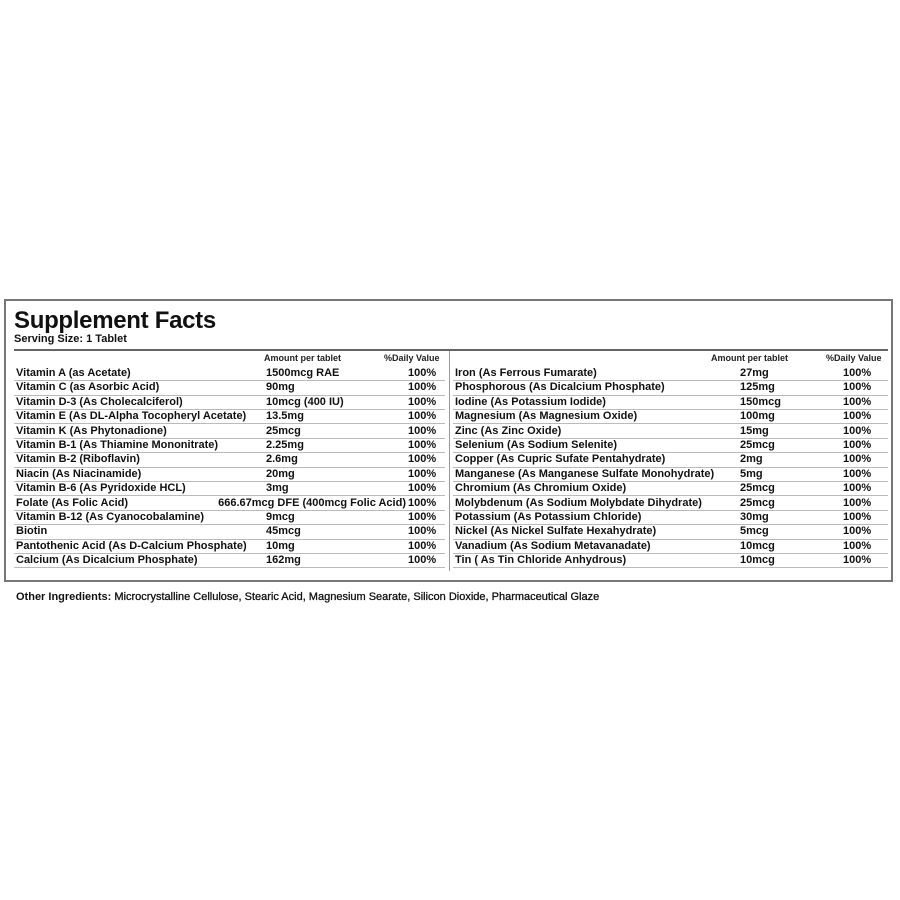 Image resolution: width=900 pixels, height=900 pixels. Describe the element at coordinates (277, 488) in the screenshot. I see `nutrient-amount: 3mg` at that location.